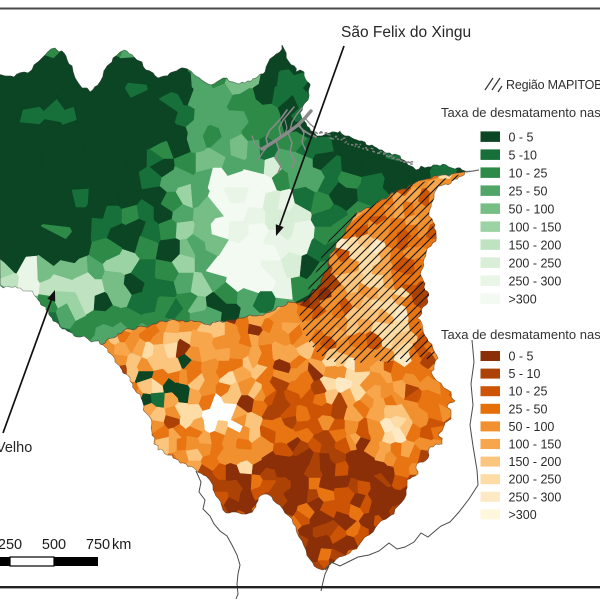 The height and width of the screenshot is (600, 600). Describe the element at coordinates (121, 545) in the screenshot. I see `svg-text: km` at that location.